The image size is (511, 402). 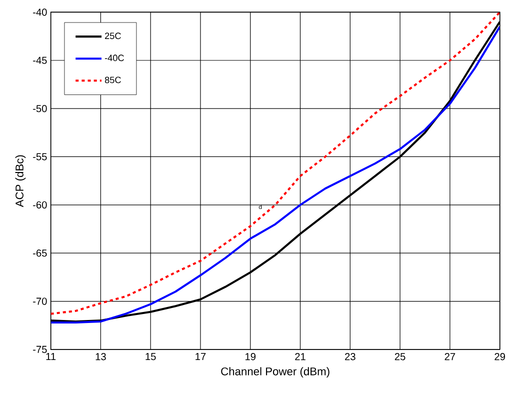 I want to click on y-tick-label: -50, so click(x=40, y=108).